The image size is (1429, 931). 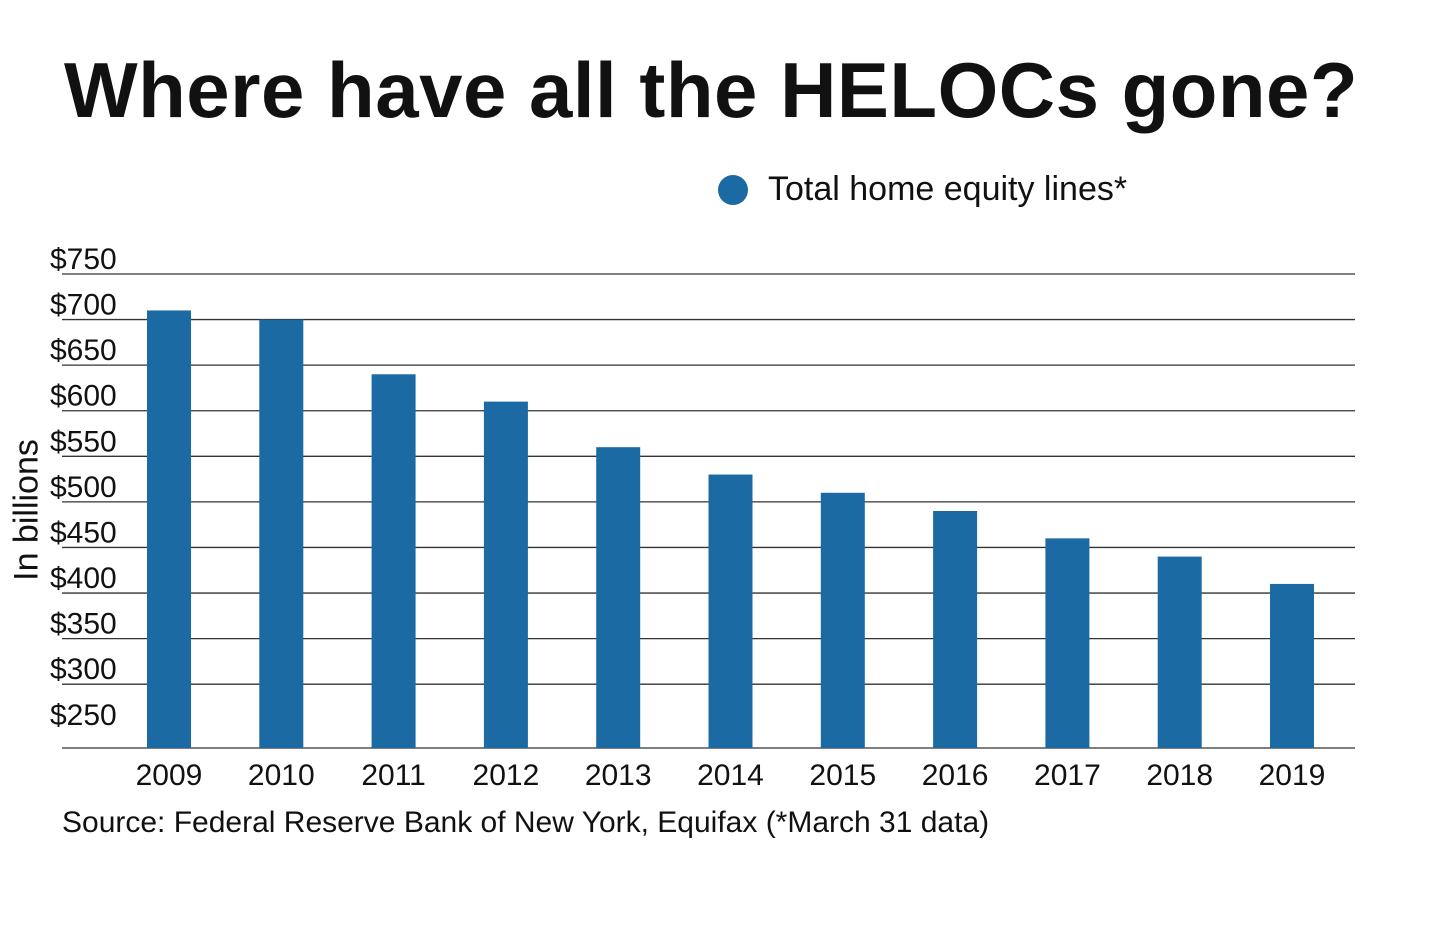 I want to click on bar-2009, so click(x=169, y=529).